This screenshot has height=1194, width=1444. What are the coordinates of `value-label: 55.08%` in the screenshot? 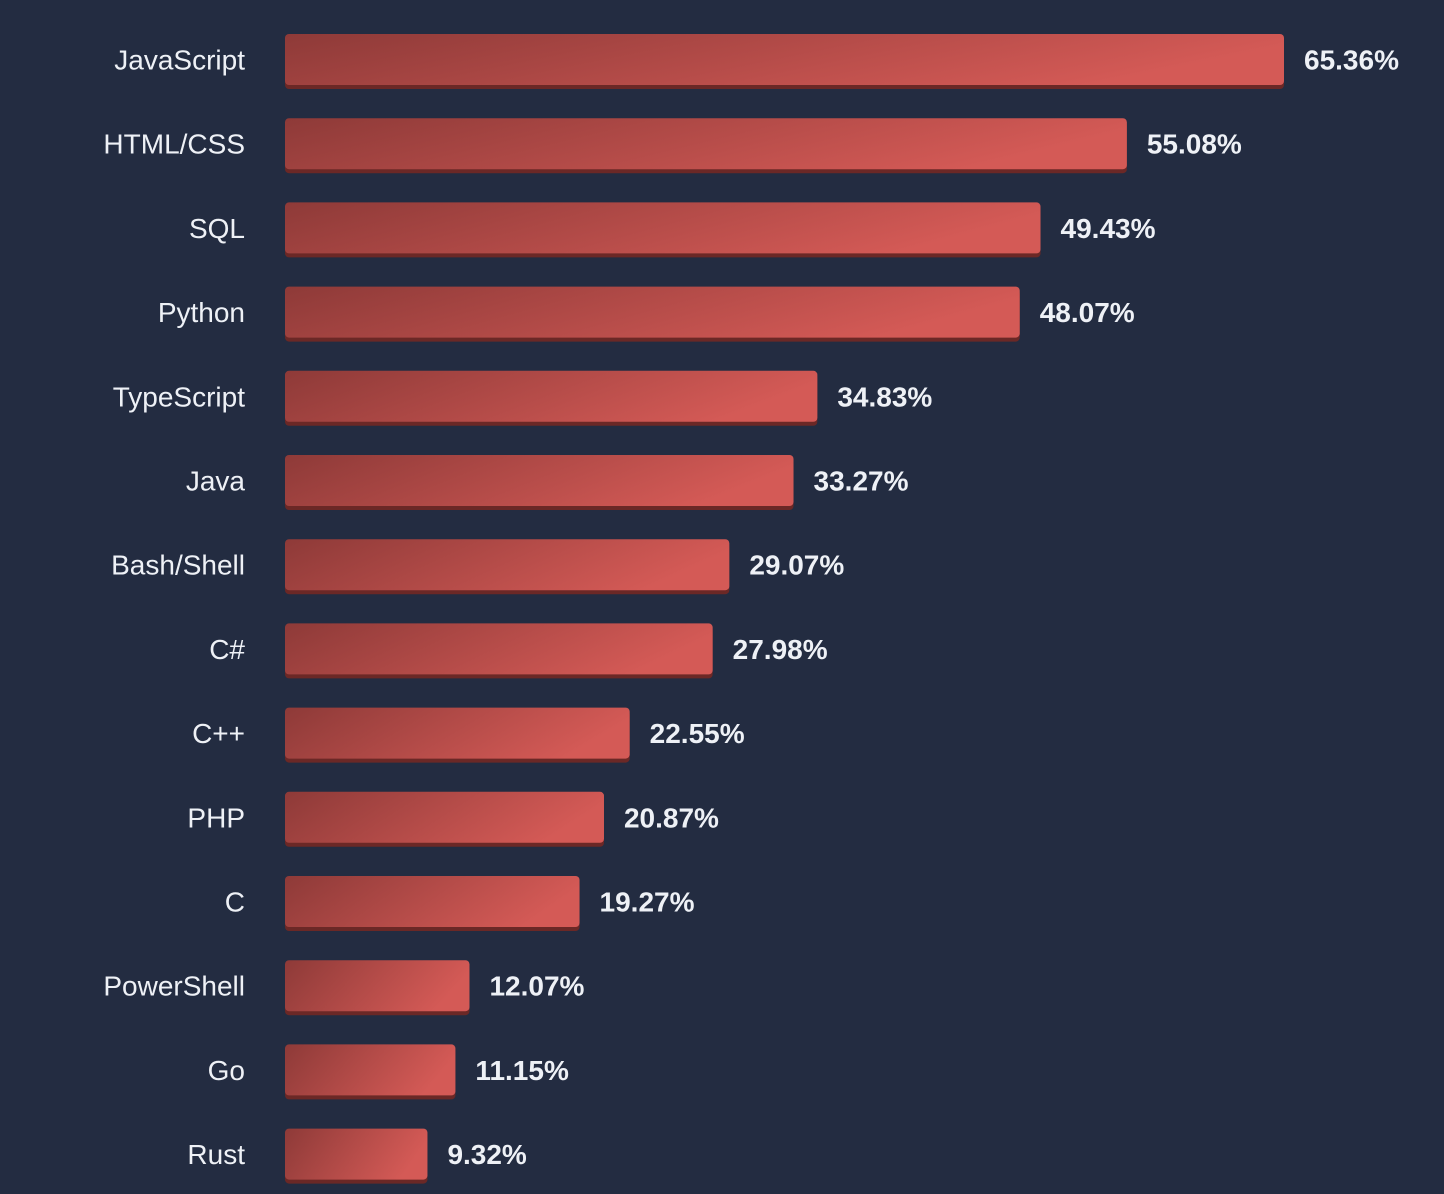 It's located at (1194, 144).